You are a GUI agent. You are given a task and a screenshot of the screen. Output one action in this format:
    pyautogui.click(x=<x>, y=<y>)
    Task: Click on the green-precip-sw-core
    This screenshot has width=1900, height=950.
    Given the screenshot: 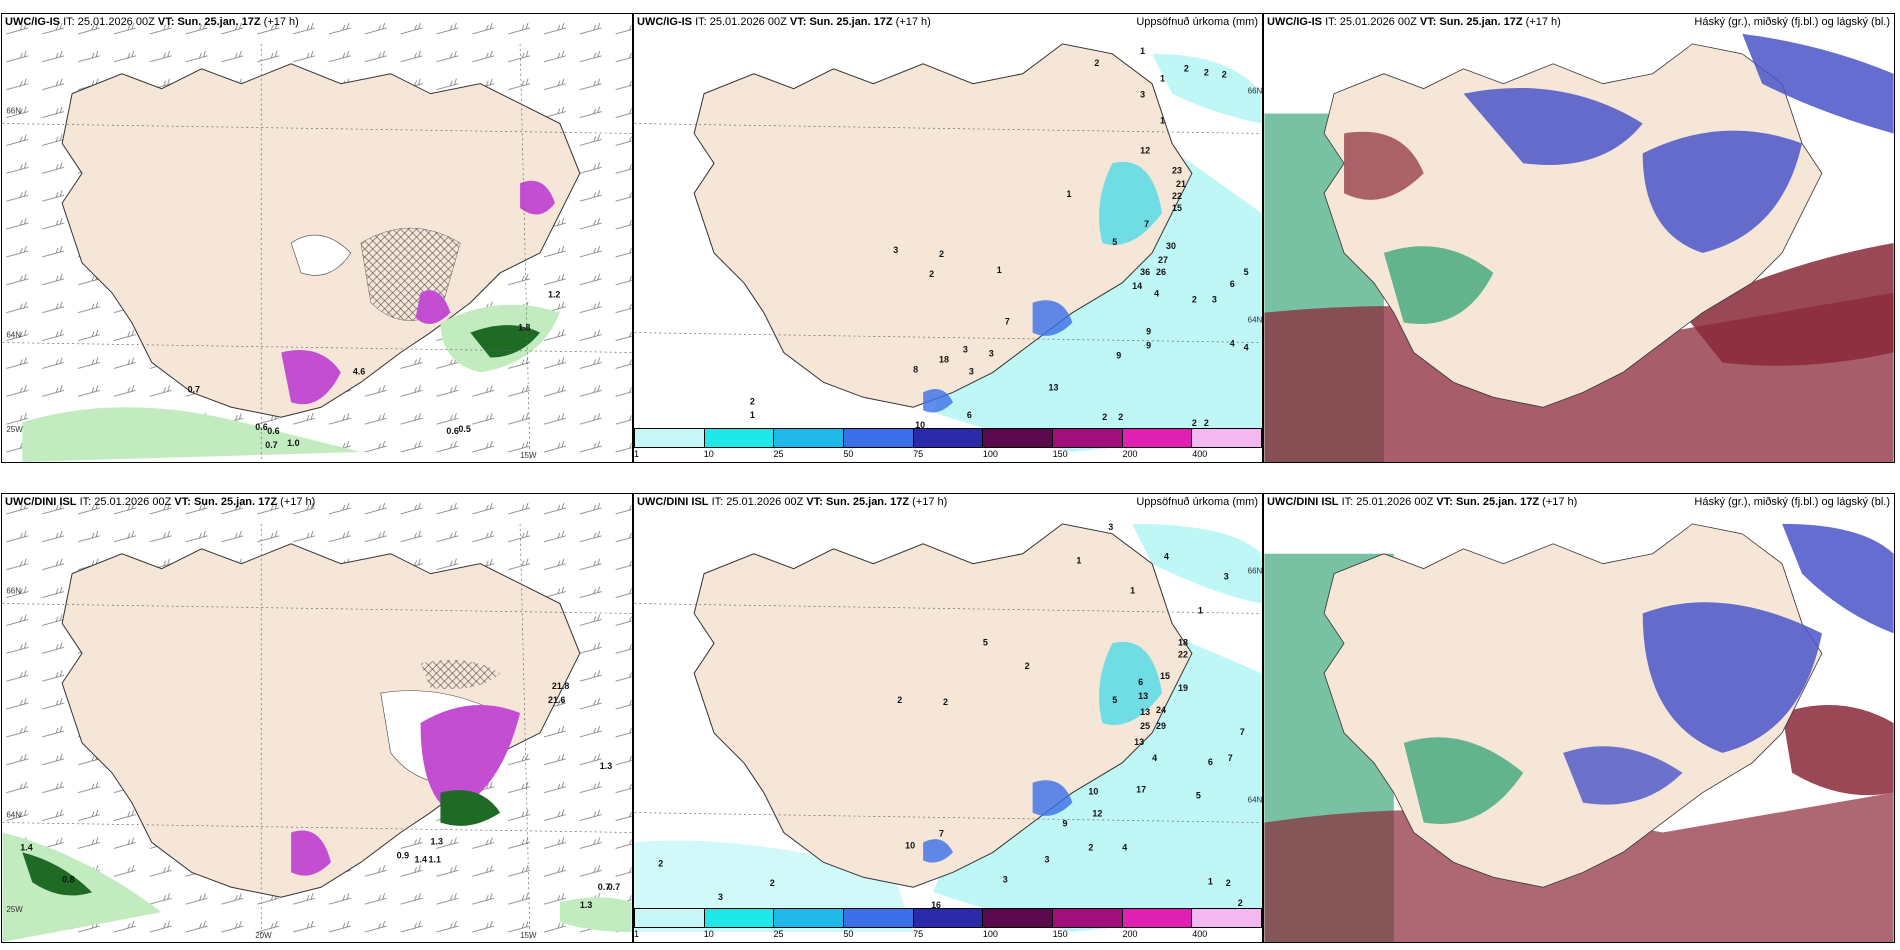 What is the action you would take?
    pyautogui.click(x=57, y=874)
    